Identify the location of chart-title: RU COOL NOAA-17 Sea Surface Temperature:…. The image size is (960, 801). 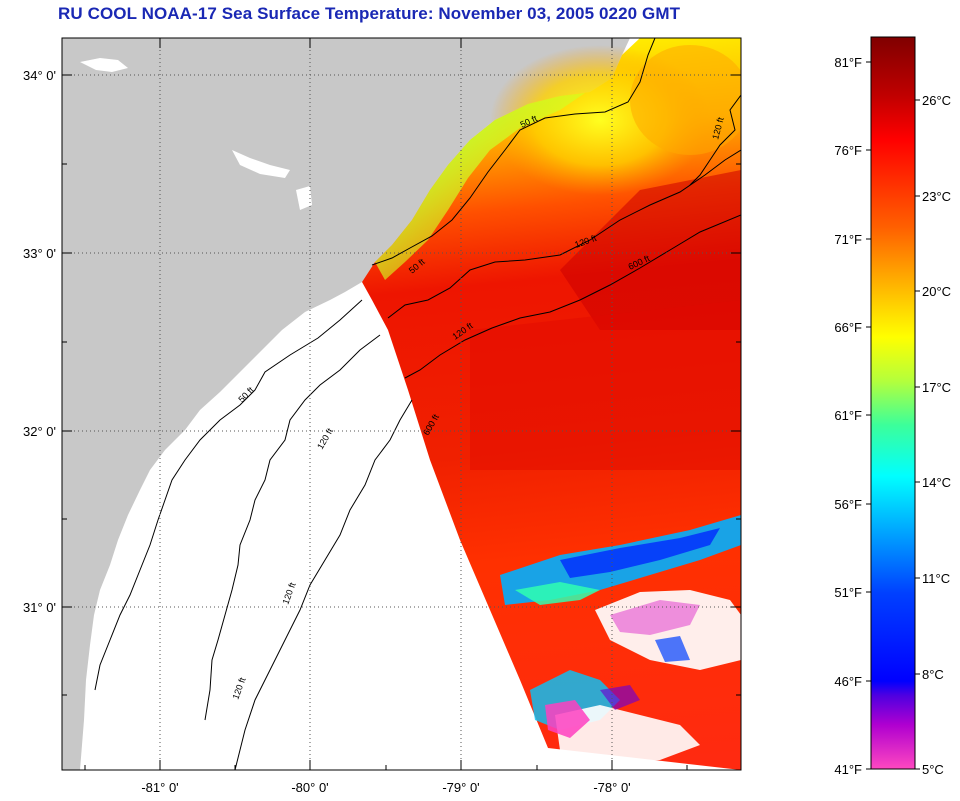
(369, 13).